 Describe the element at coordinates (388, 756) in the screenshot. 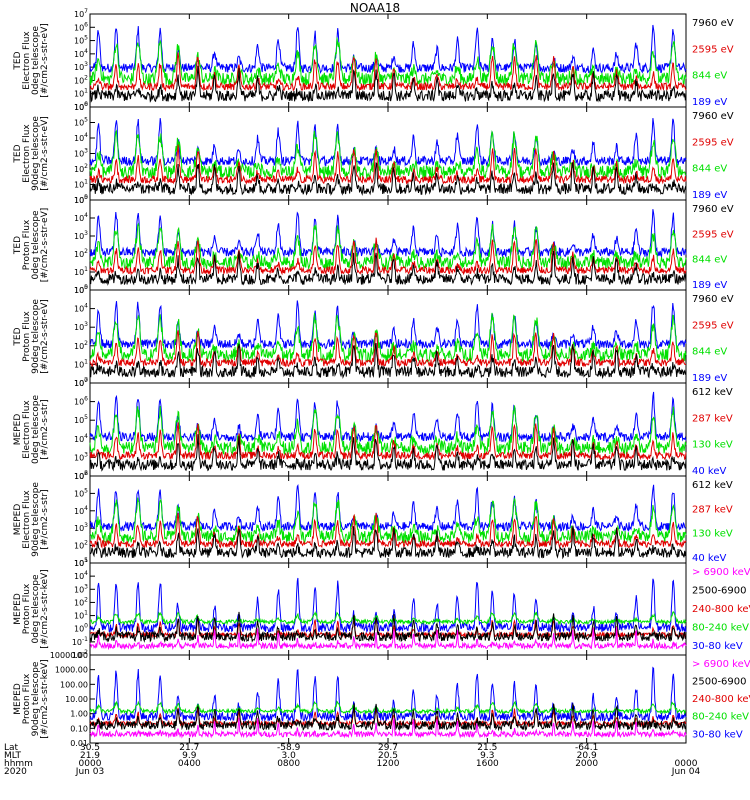

I see `x-tick-label: 20.5` at that location.